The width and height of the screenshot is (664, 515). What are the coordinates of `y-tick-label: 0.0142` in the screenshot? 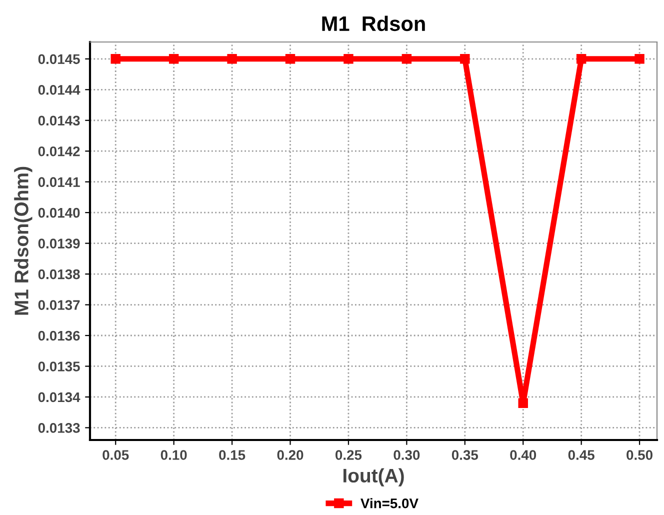 It's located at (59, 151).